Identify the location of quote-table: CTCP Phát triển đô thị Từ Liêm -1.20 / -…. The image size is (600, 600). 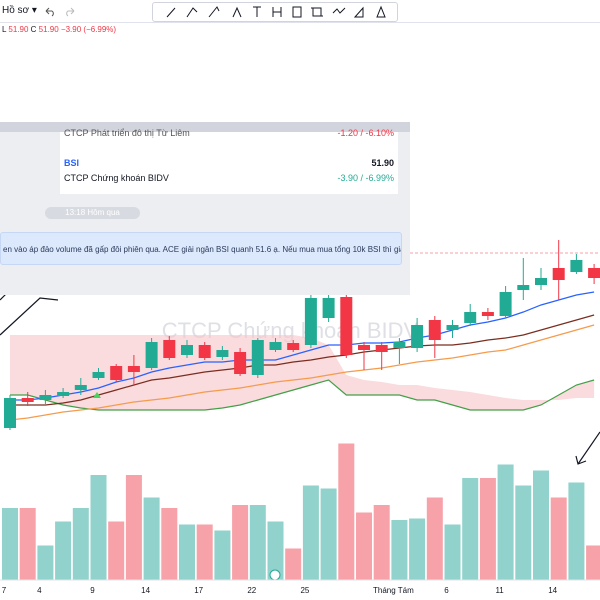
(229, 161).